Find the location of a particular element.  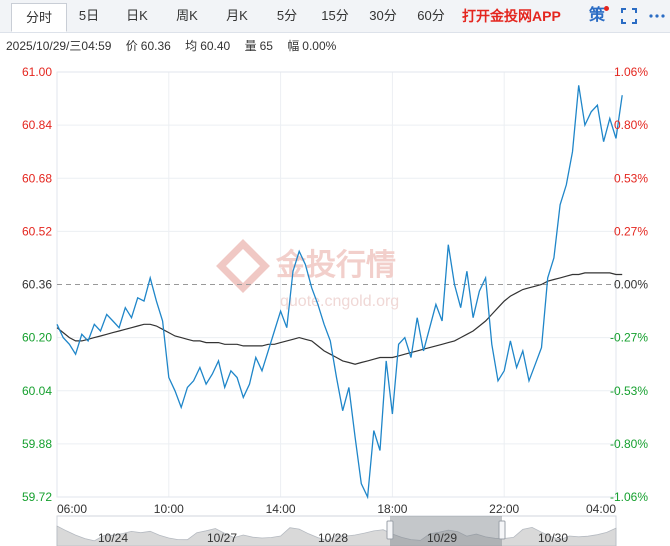

time-tick-label: 22:00 is located at coordinates (504, 509).